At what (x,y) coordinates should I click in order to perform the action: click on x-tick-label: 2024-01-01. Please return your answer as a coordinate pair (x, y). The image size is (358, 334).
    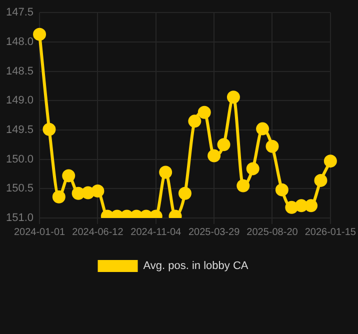
    Looking at the image, I should click on (40, 232).